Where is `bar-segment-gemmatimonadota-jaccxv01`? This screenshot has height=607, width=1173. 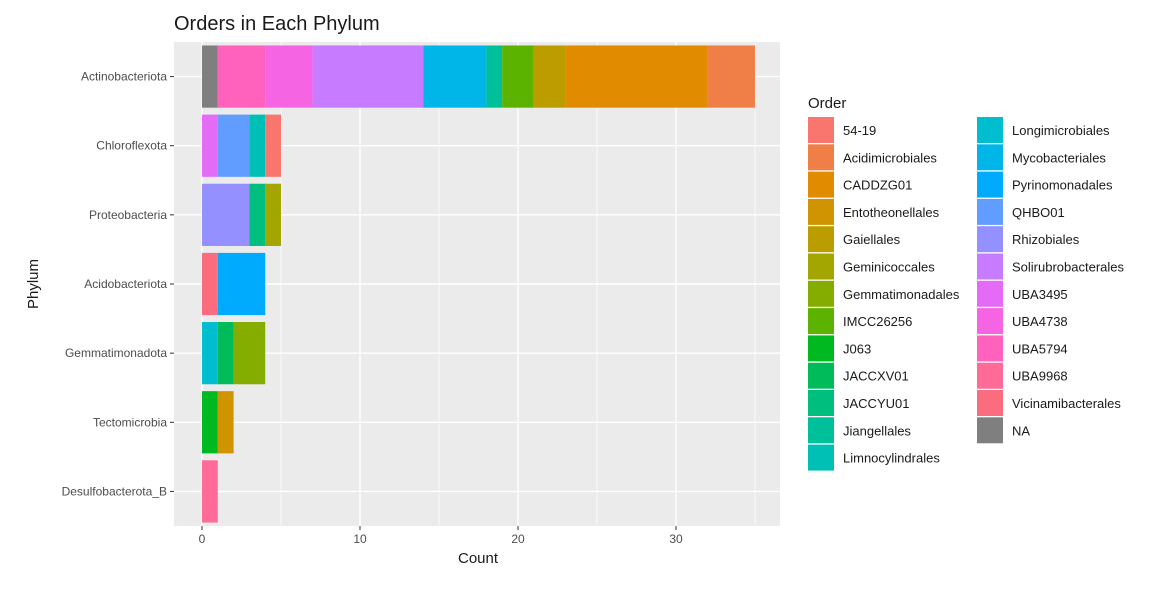
bar-segment-gemmatimonadota-jaccxv01 is located at coordinates (225, 353).